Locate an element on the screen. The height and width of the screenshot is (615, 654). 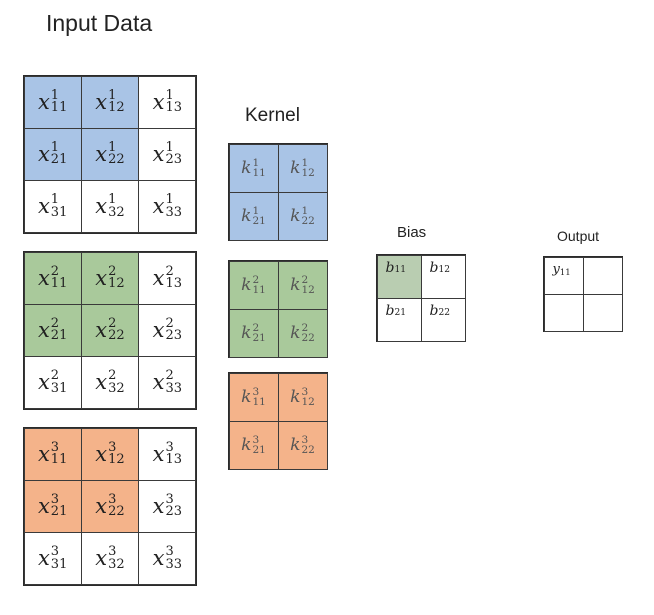
output-grid: y 11 is located at coordinates (583, 294).